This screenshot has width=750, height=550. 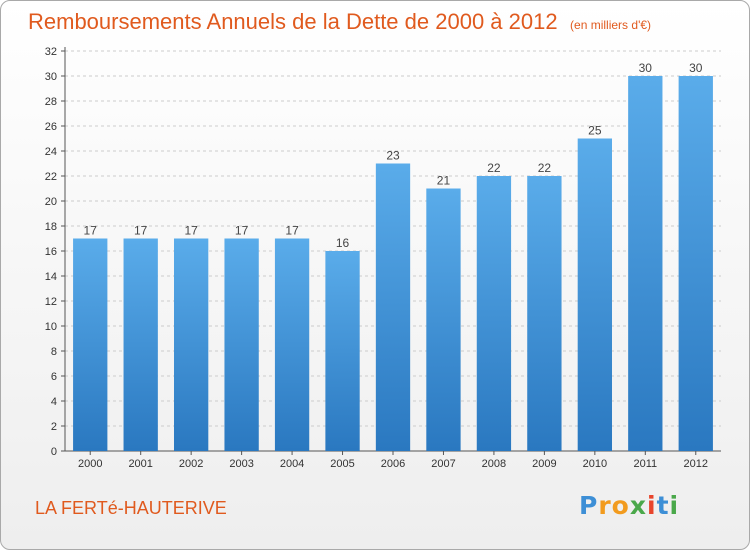 I want to click on logo-letter: x, so click(x=638, y=505).